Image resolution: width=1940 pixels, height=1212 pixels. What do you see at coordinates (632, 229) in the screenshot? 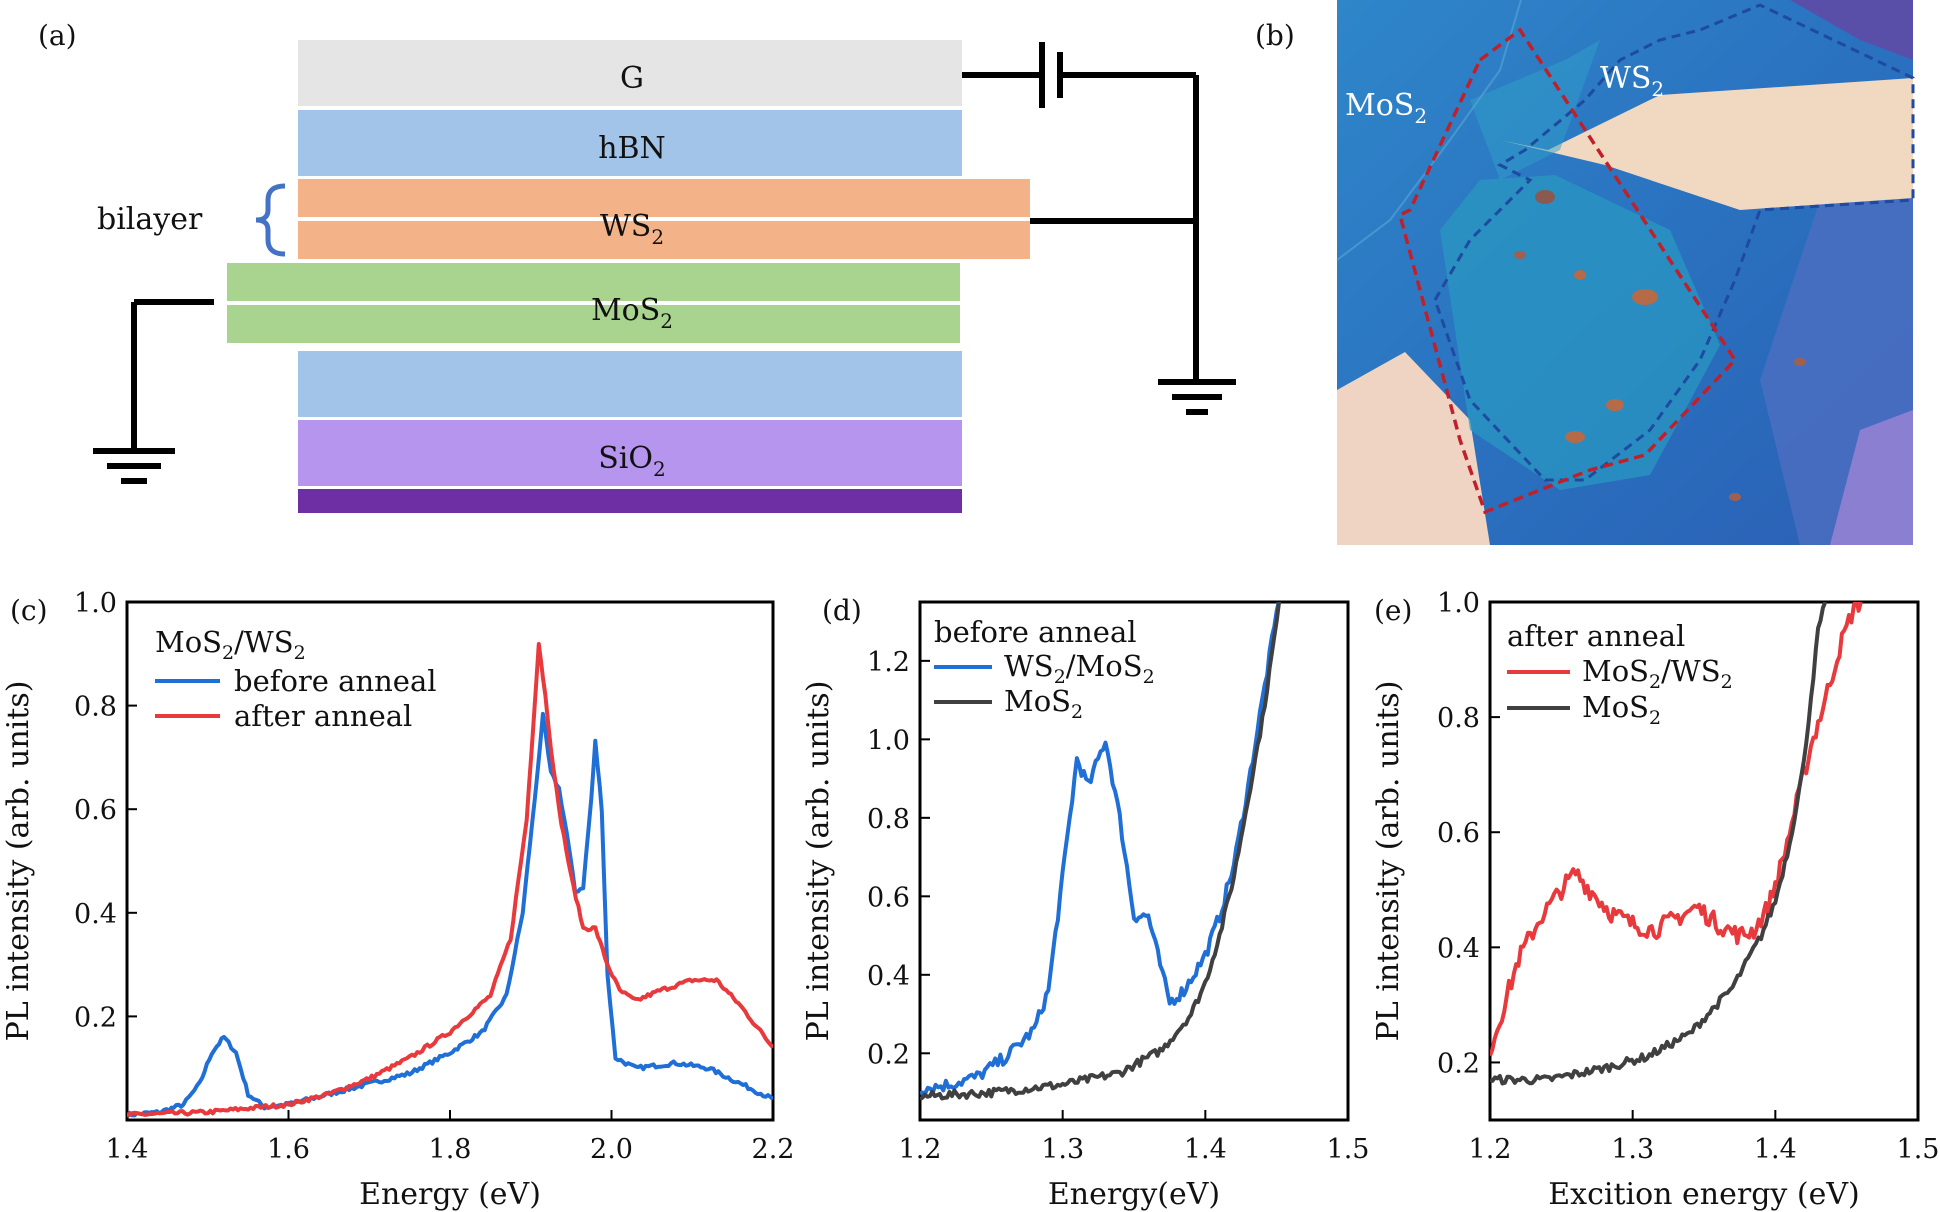
I see `layer-label-ws2: WS2` at bounding box center [632, 229].